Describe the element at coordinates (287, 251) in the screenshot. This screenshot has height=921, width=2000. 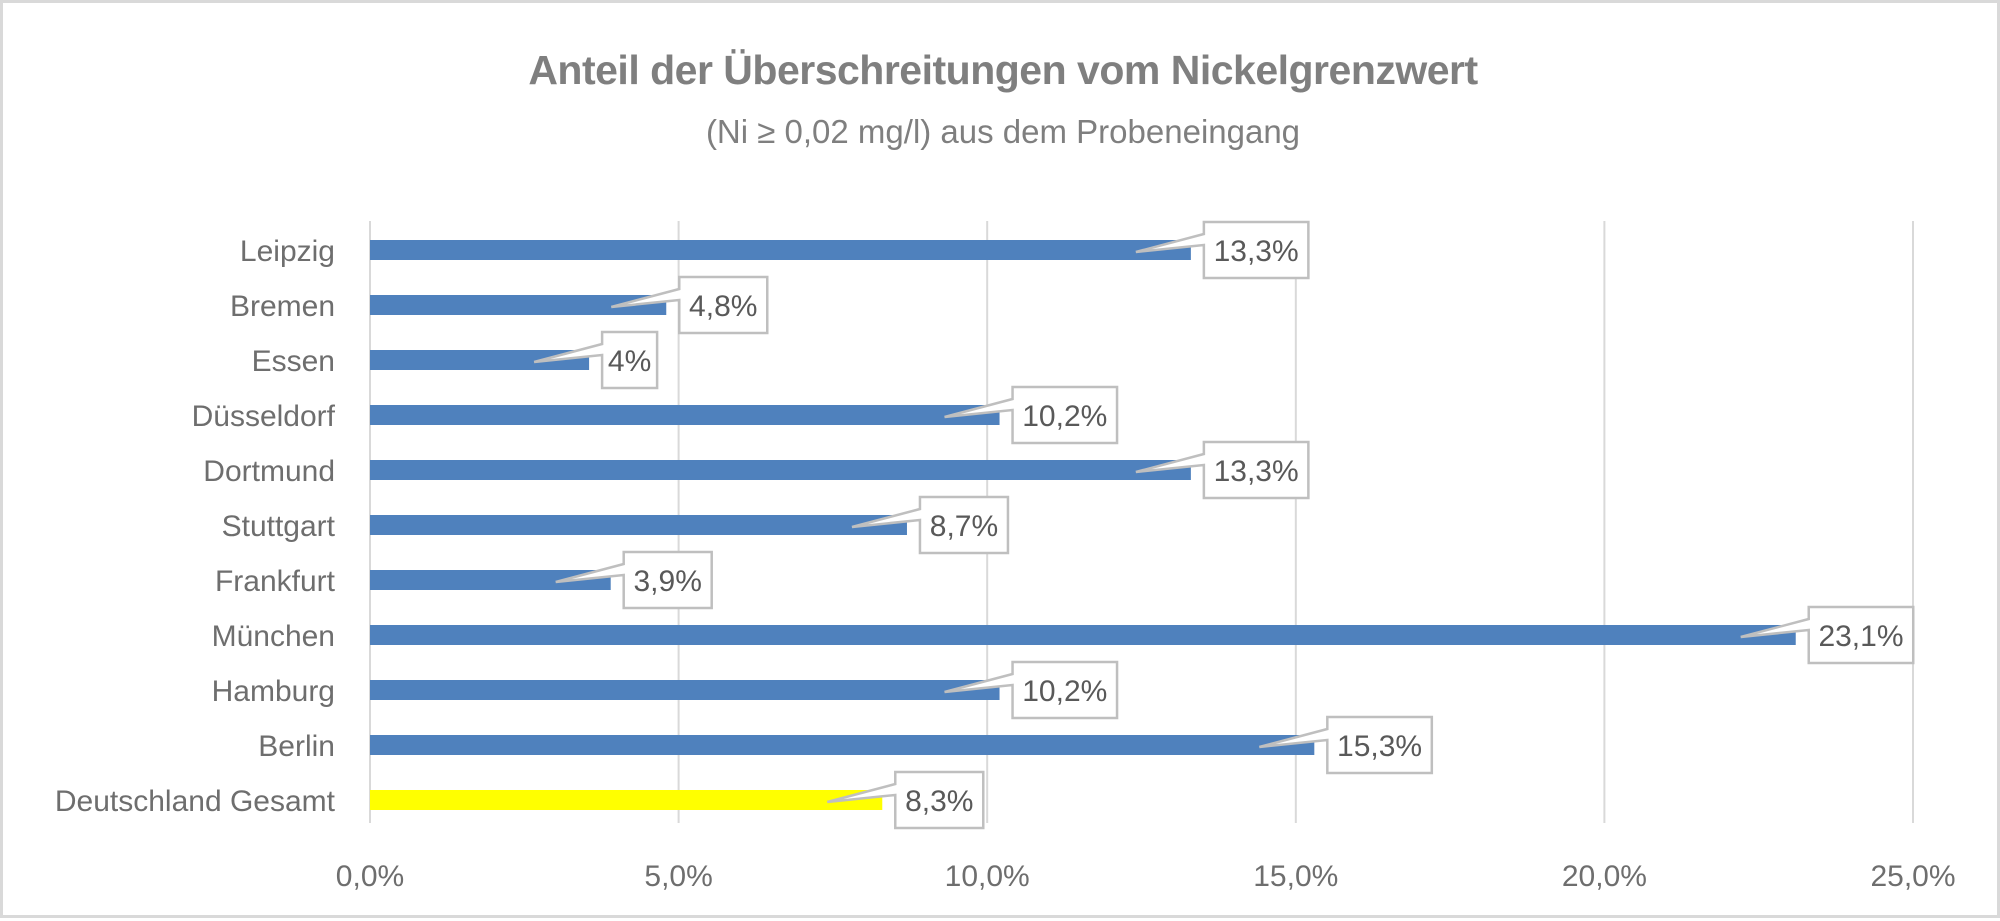
I see `category-label: Leipzig` at that location.